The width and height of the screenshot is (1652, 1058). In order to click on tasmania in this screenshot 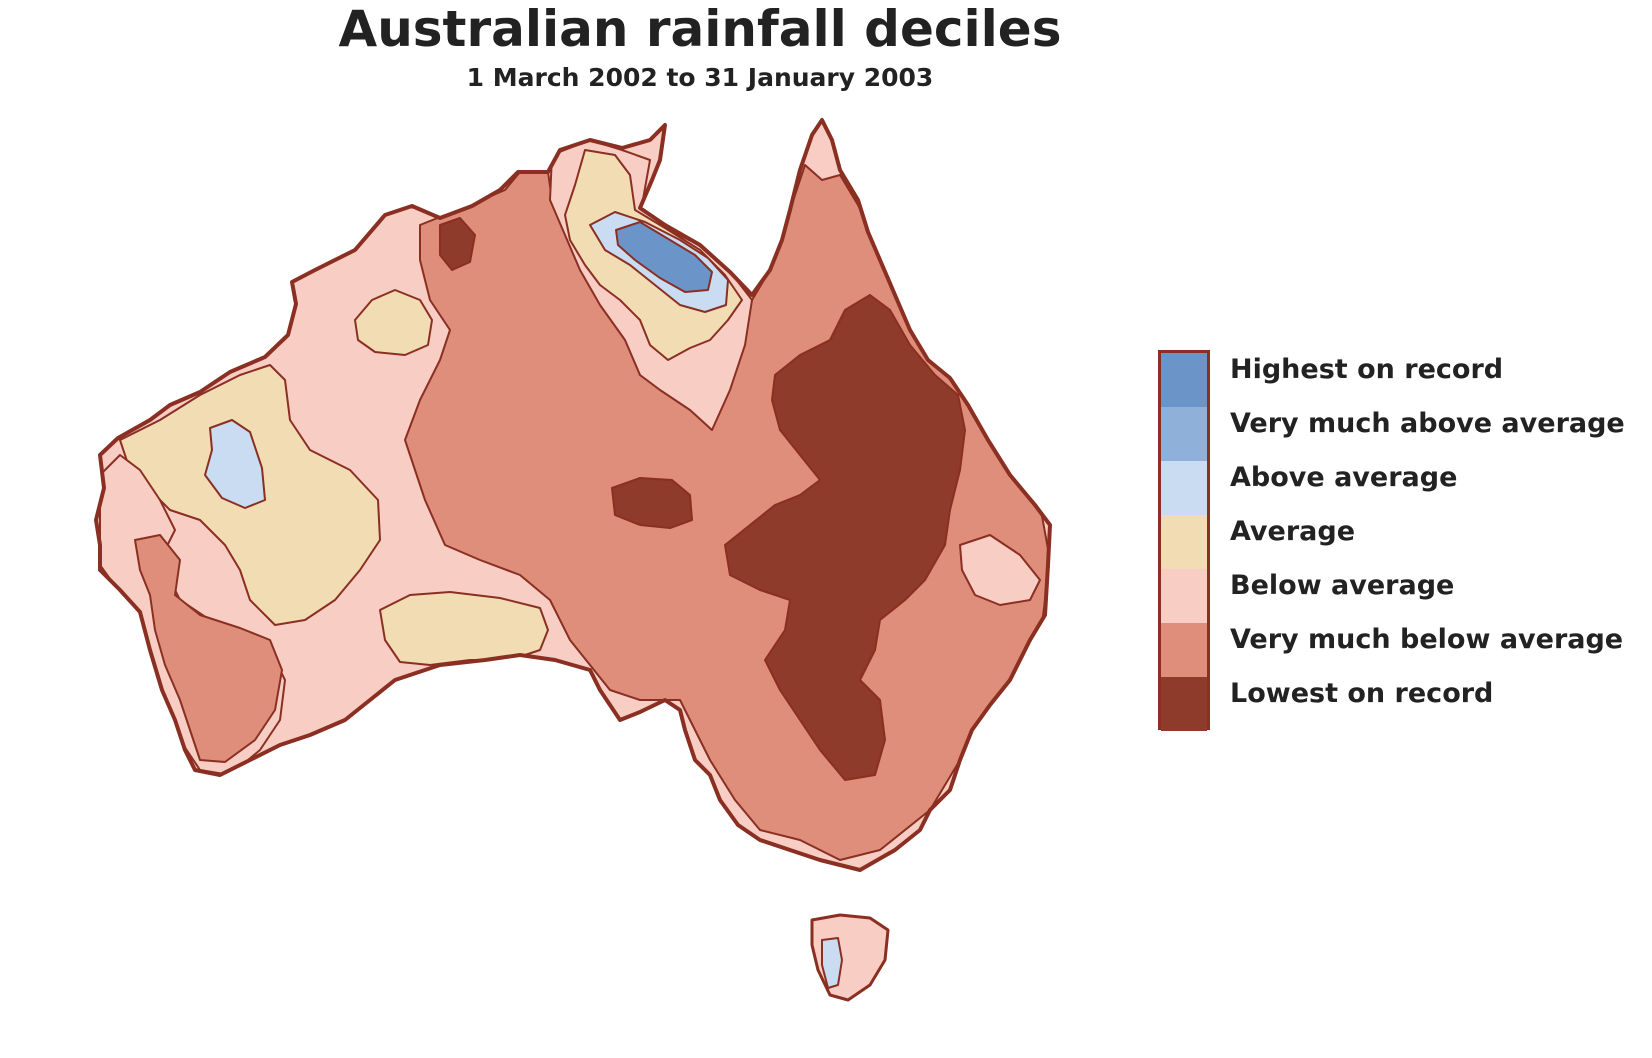, I will do `click(850, 957)`.